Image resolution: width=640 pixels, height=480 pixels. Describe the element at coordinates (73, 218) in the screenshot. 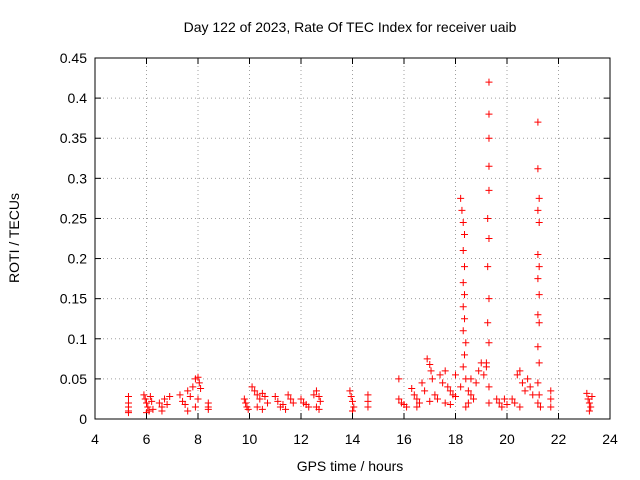

I see `y-tick-label: 0.25` at that location.